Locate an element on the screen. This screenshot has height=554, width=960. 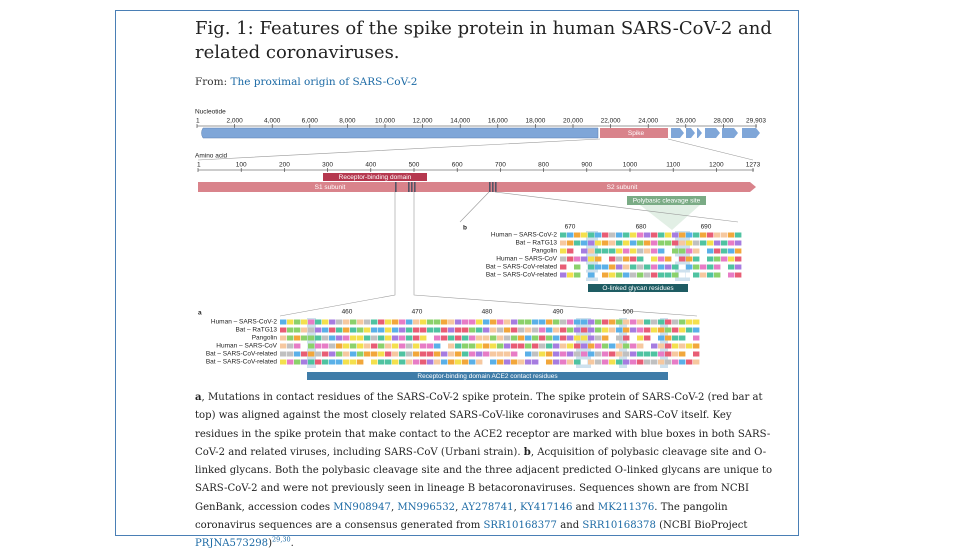
accession-link: MN996532 is located at coordinates (426, 507).